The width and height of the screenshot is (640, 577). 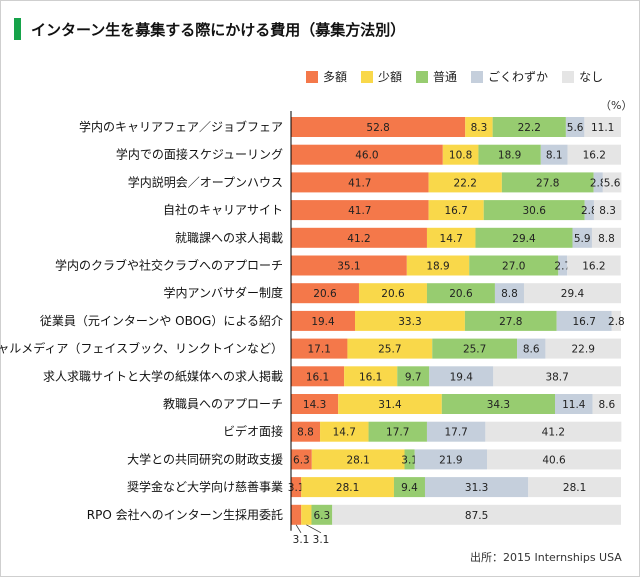 I want to click on data-label: 9.4, so click(x=409, y=488).